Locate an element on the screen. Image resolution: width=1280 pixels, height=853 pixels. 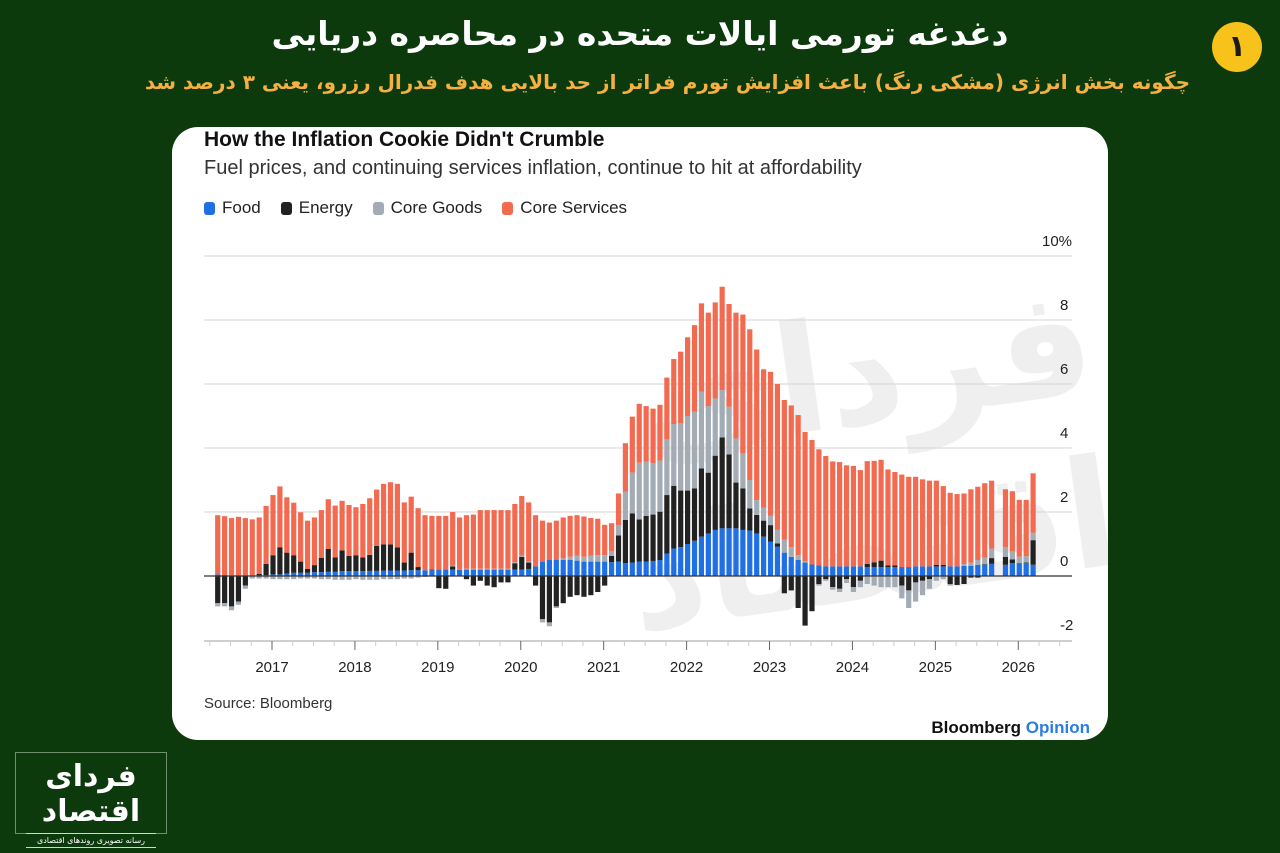
x-tick-label: 2017 is located at coordinates (271, 667).